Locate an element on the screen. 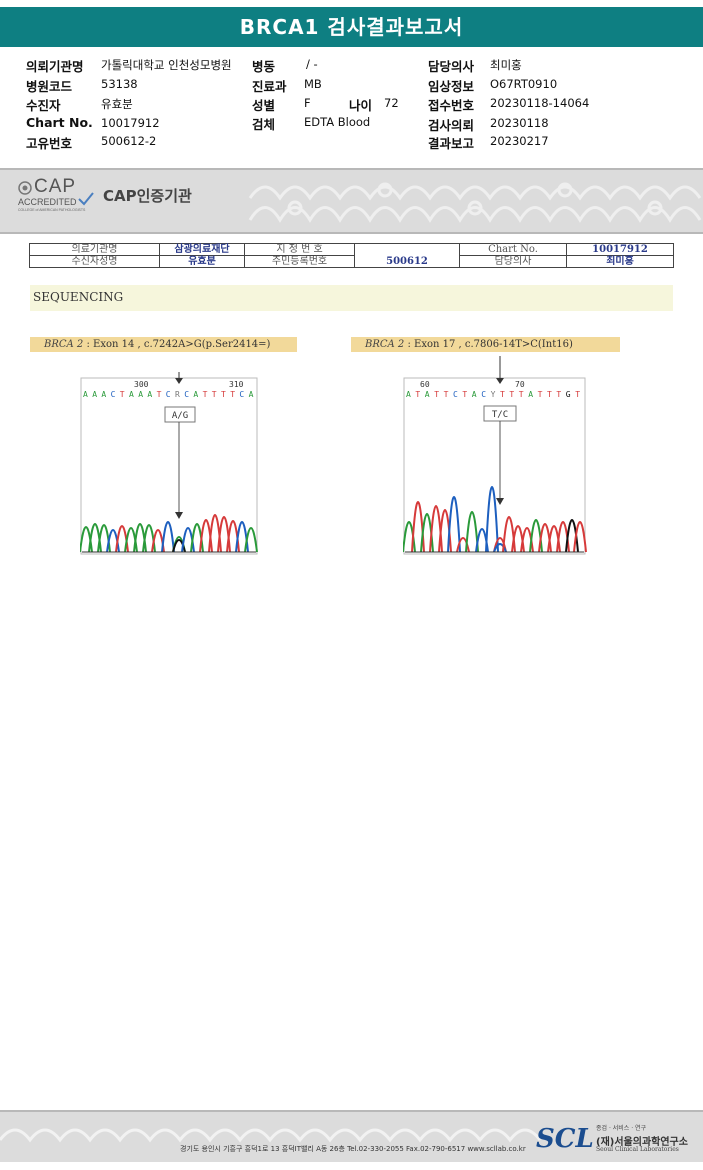 The height and width of the screenshot is (1170, 703). table-row: 의료기관명 삼광의료재단 지 정 번 호 Chart No. 10017912 is located at coordinates (351, 249).